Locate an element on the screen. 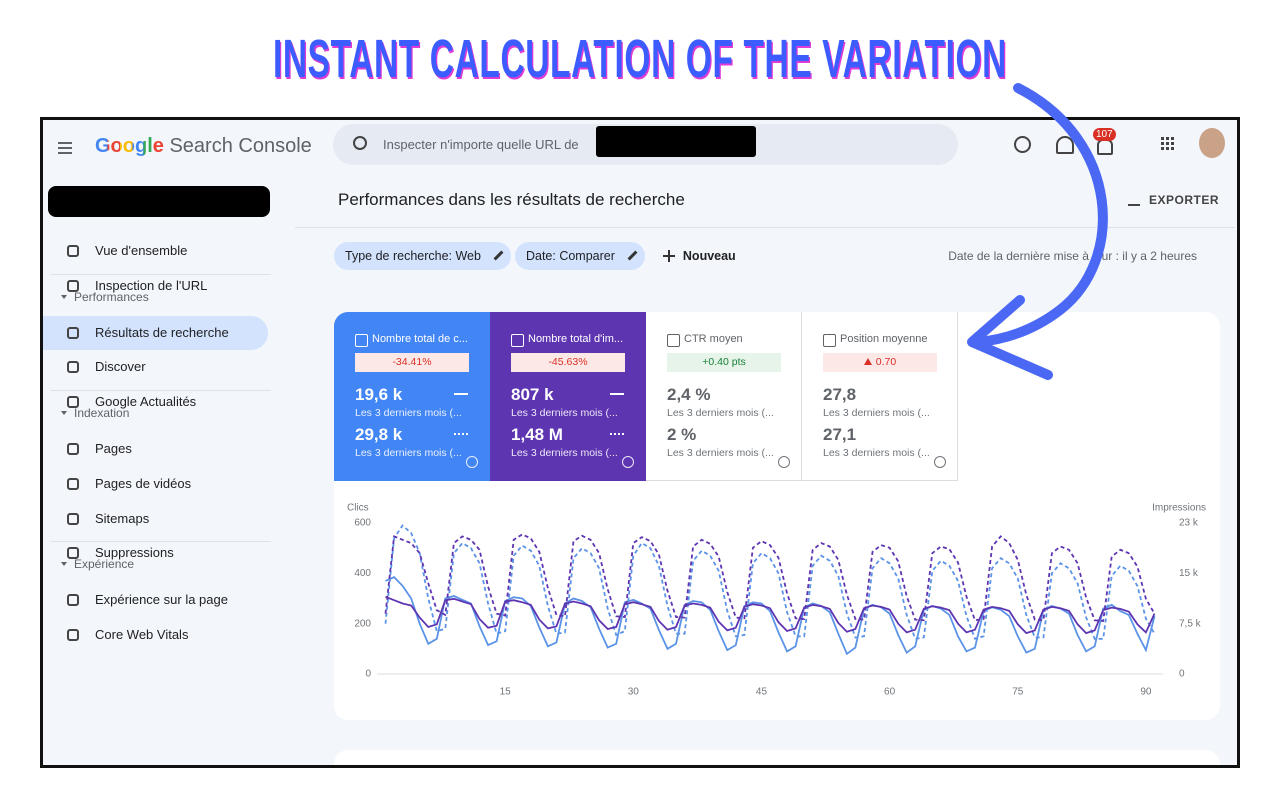  nav-item: Pages is located at coordinates (113, 449).